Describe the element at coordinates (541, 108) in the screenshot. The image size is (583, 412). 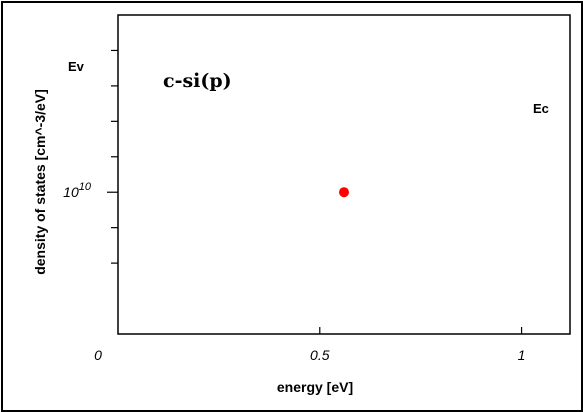
I see `ec-label: Ec` at that location.